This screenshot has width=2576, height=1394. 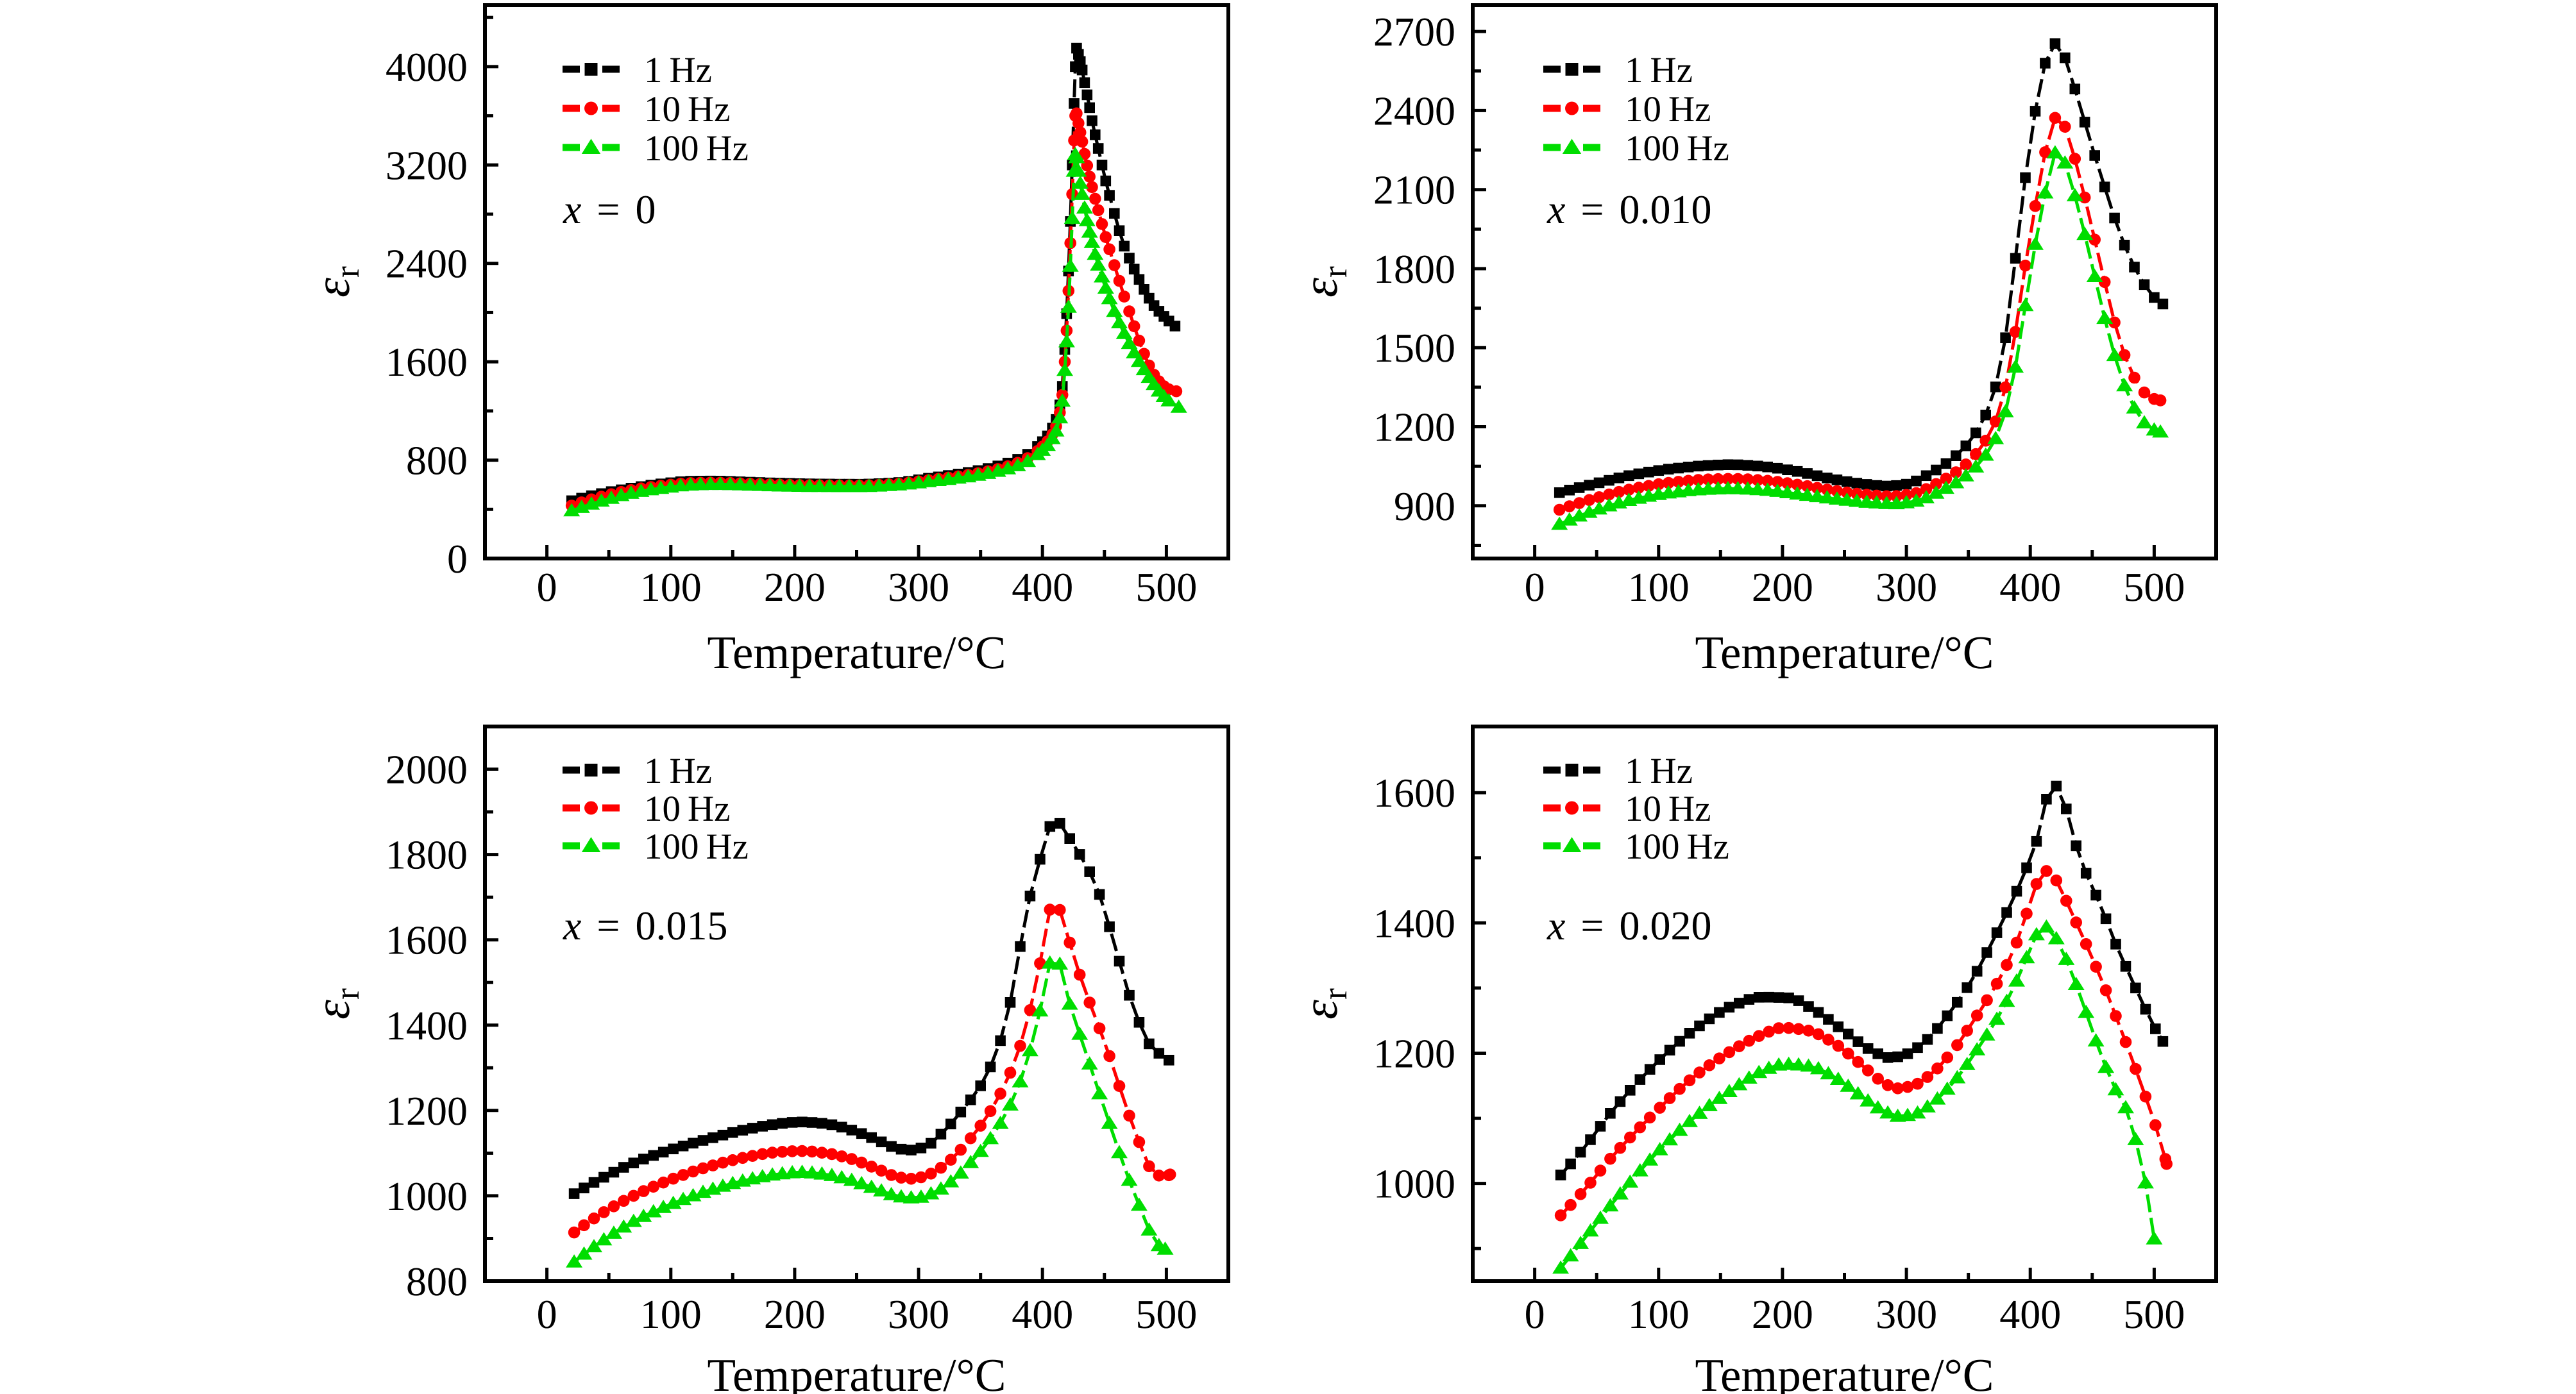 What do you see at coordinates (427, 67) in the screenshot?
I see `svg-text: 4000` at bounding box center [427, 67].